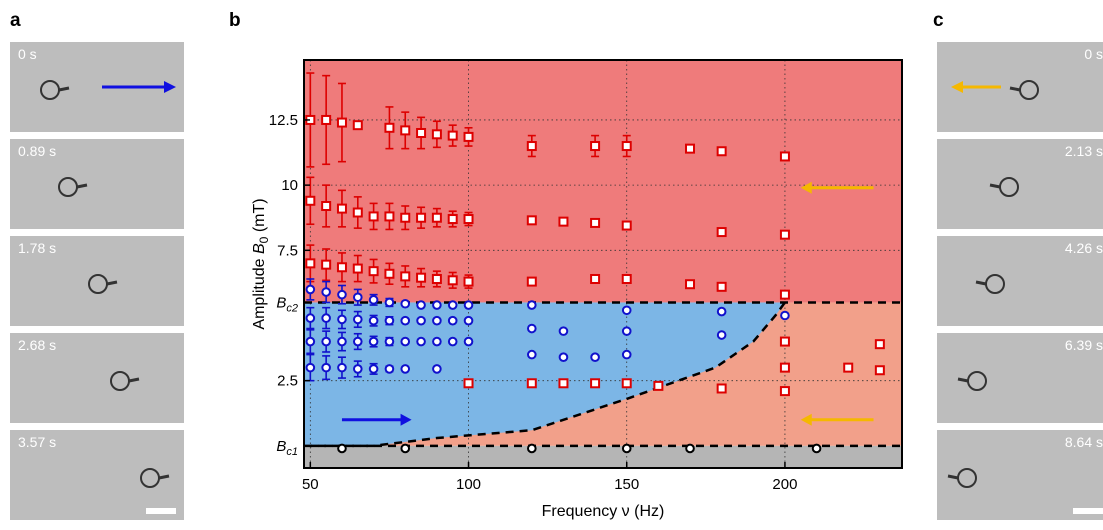 The width and height of the screenshot is (1103, 530). What do you see at coordinates (1083, 345) in the screenshot?
I see `panel-c-time-label: 6.39 s` at bounding box center [1083, 345].